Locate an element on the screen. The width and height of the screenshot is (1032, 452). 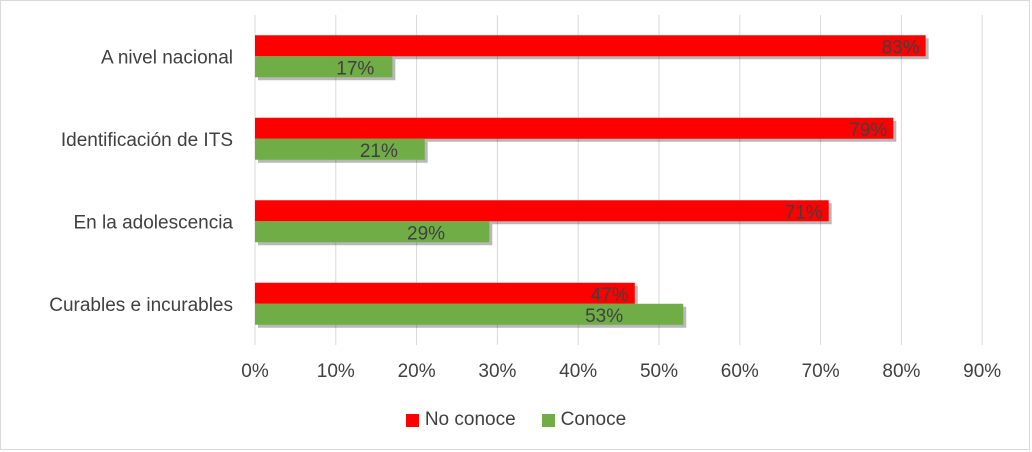
legend-item-no-conoce: No conoce is located at coordinates (460, 420).